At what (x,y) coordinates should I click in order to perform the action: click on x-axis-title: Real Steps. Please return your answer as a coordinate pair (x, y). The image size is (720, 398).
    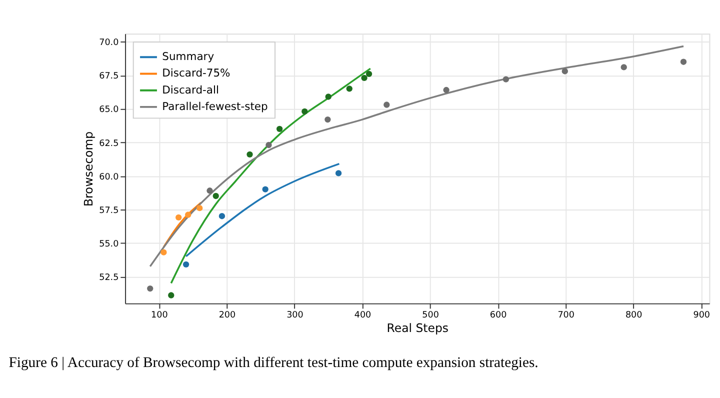
    Looking at the image, I should click on (417, 328).